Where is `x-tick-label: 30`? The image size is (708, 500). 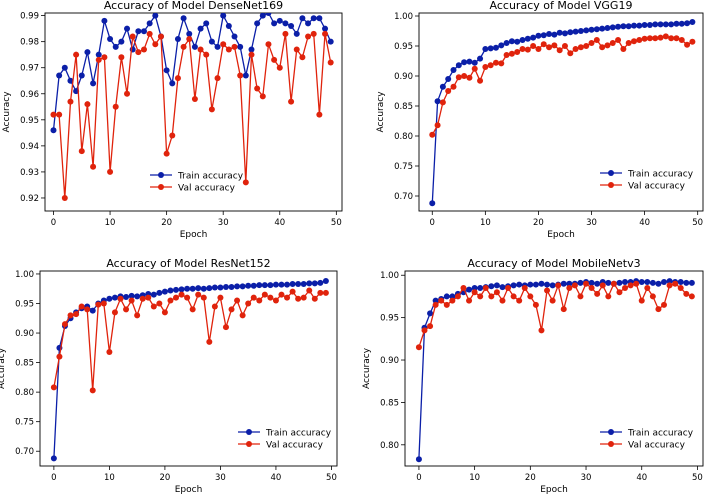 x-tick-label: 30 is located at coordinates (586, 478).